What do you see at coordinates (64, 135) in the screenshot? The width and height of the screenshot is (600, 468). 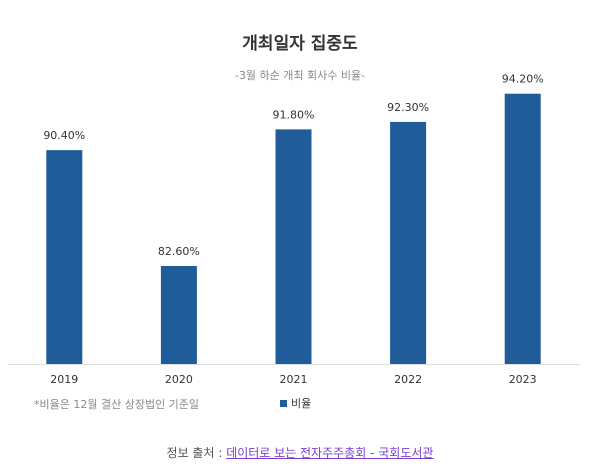 I see `value-label: 90.40%` at bounding box center [64, 135].